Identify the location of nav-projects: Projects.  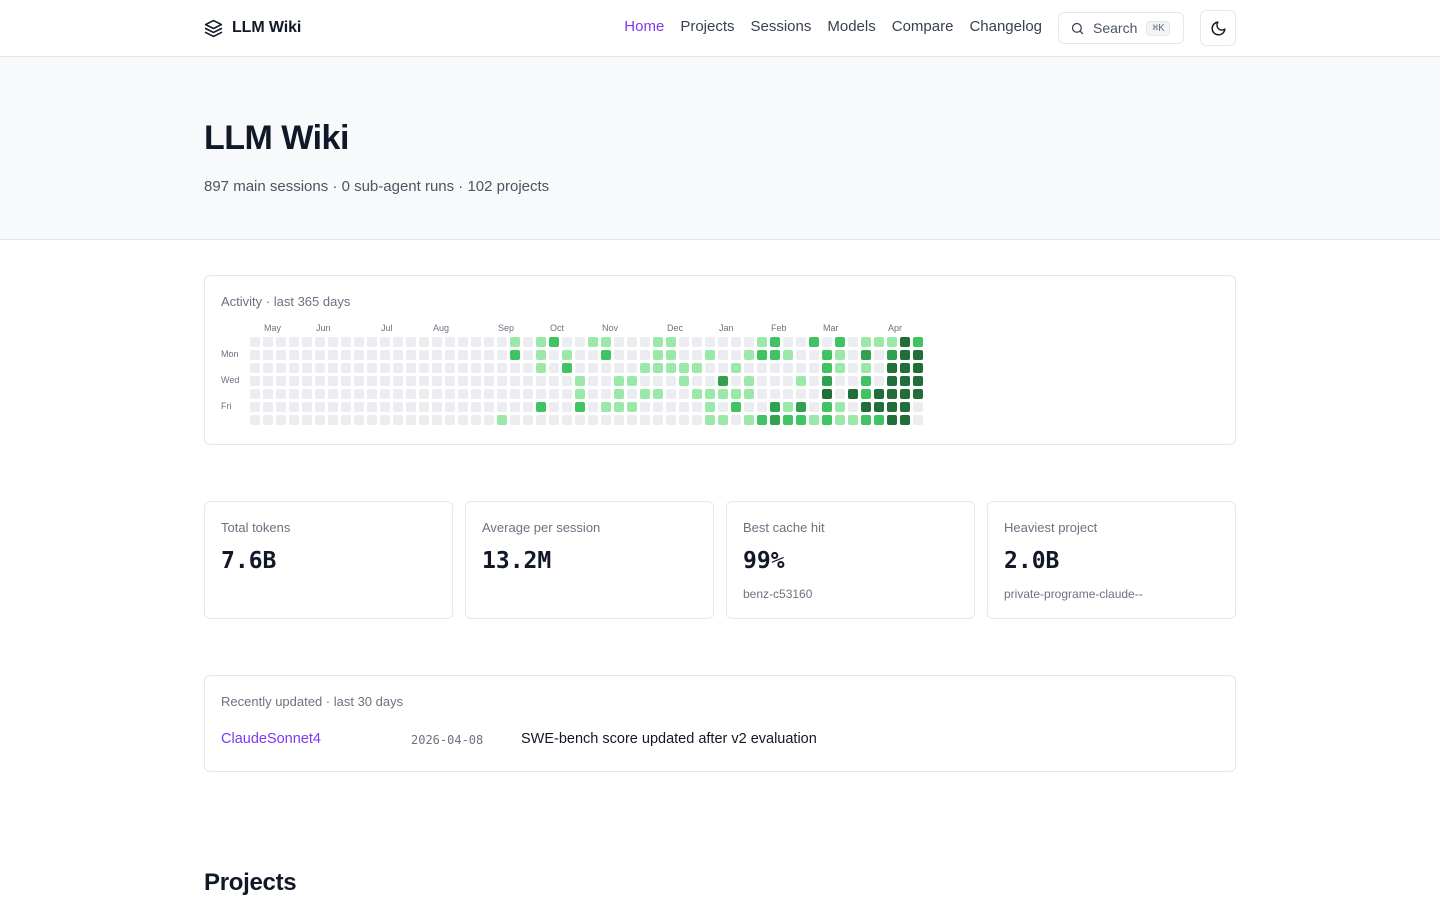
(707, 26).